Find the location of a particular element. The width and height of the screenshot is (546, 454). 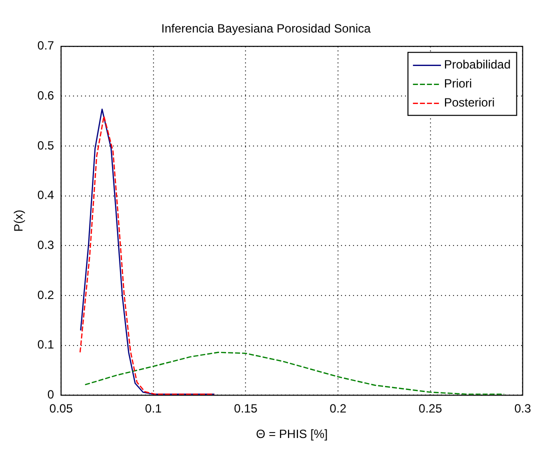

legend-label: Probabilidad is located at coordinates (477, 65).